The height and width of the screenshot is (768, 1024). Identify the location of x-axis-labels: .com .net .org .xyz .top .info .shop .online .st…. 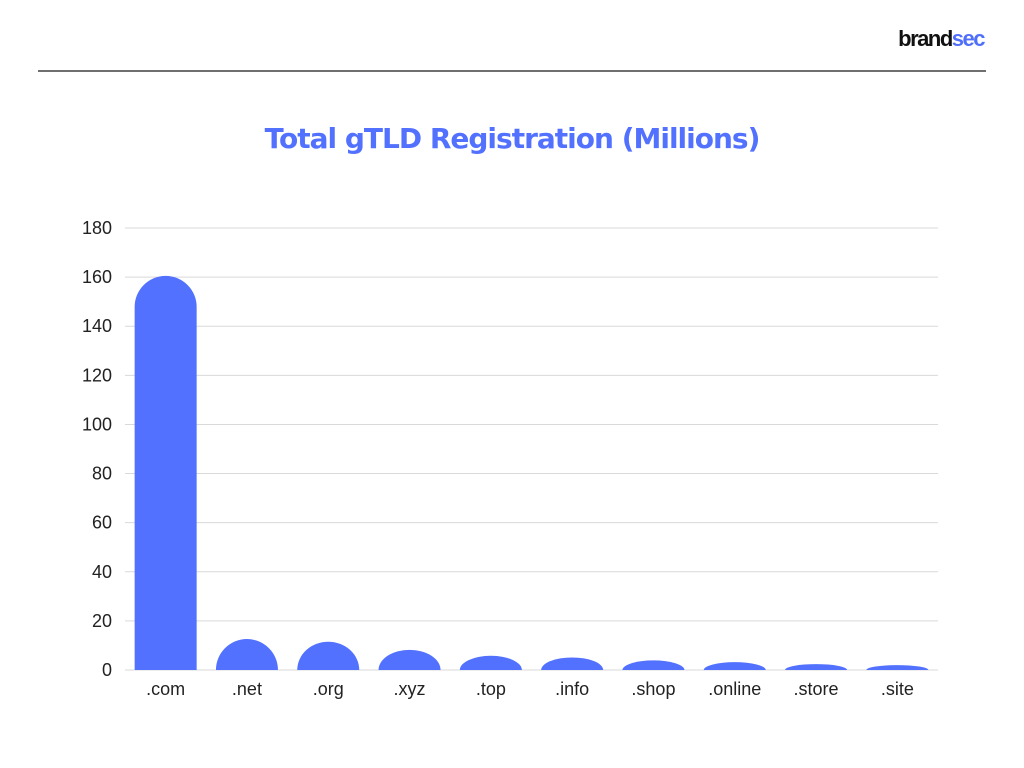
(530, 689).